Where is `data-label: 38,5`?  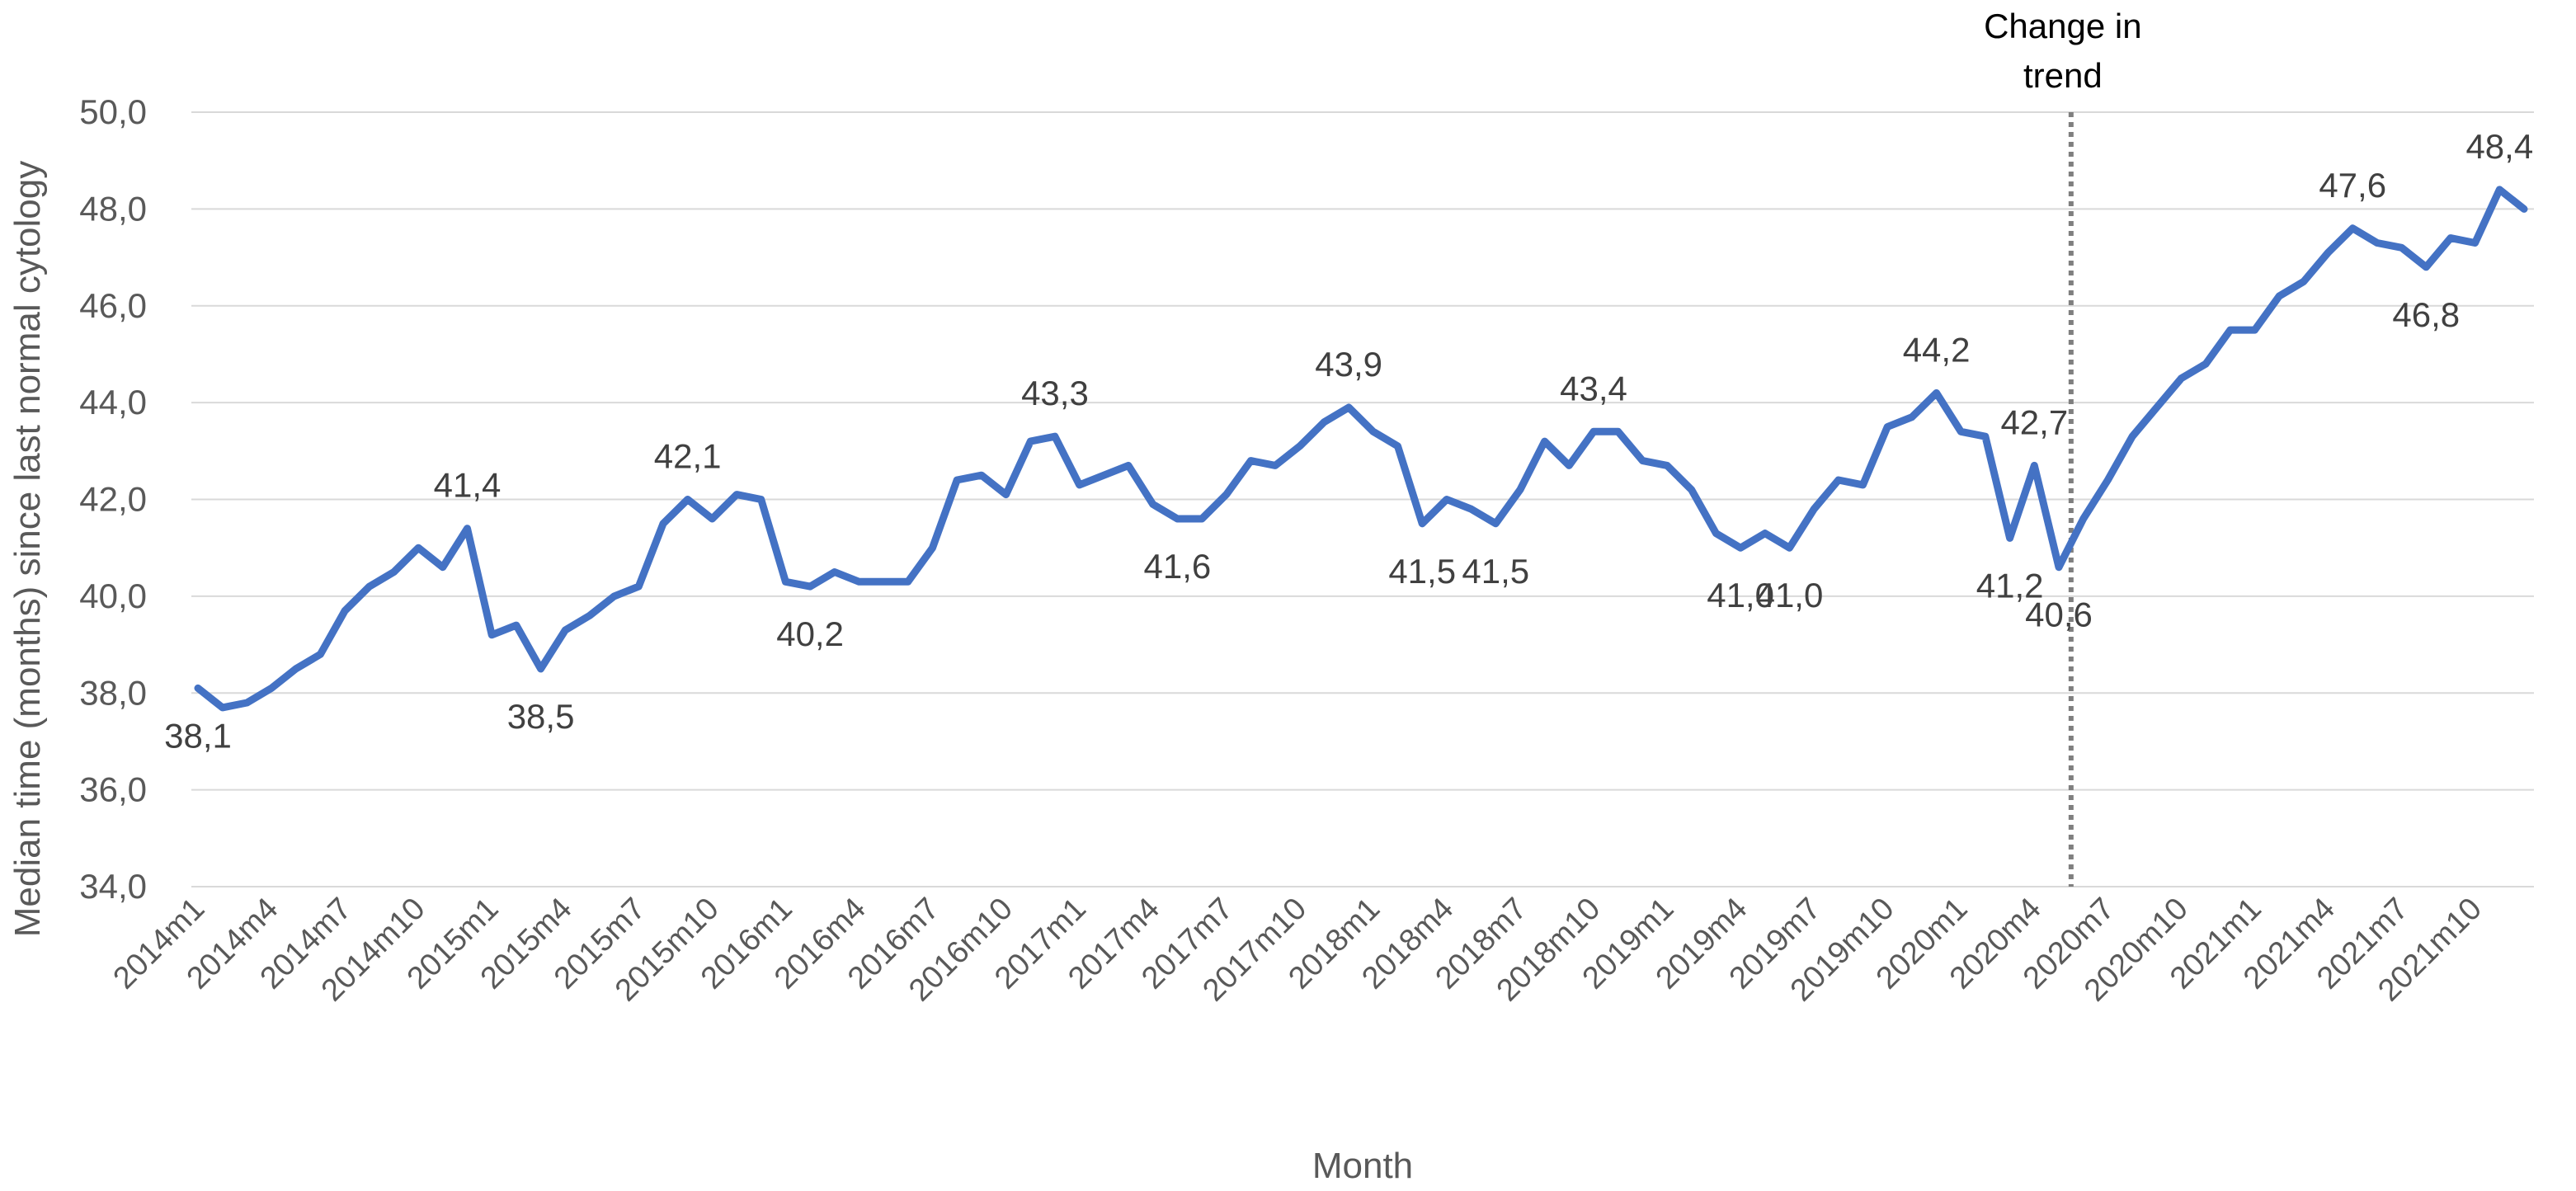 data-label: 38,5 is located at coordinates (541, 716).